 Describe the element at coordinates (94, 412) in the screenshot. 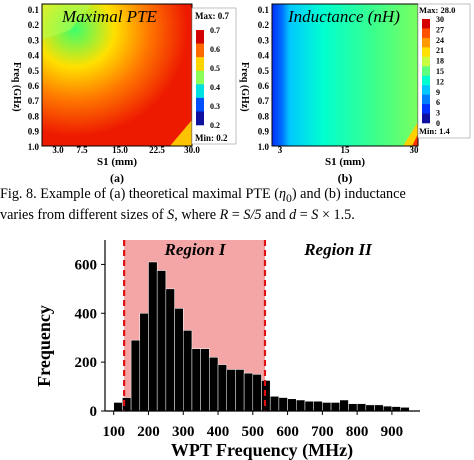

I see `y-tick-label: 0` at that location.